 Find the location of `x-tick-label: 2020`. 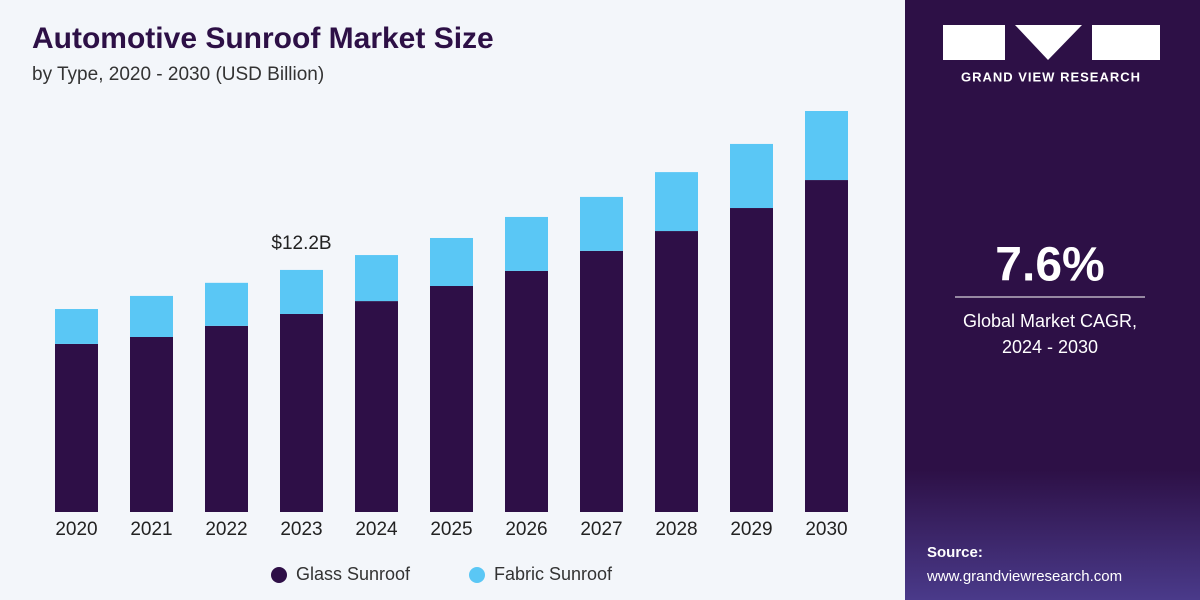

x-tick-label: 2020 is located at coordinates (76, 529).